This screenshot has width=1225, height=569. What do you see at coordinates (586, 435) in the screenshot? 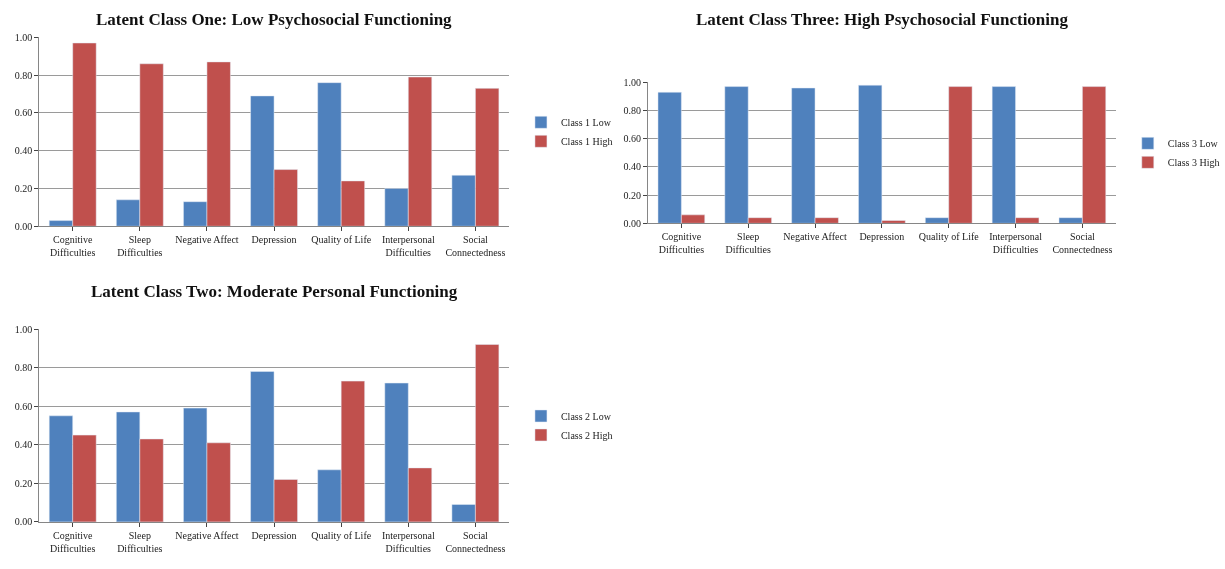
I see `legend-label: Class 2 High` at bounding box center [586, 435].